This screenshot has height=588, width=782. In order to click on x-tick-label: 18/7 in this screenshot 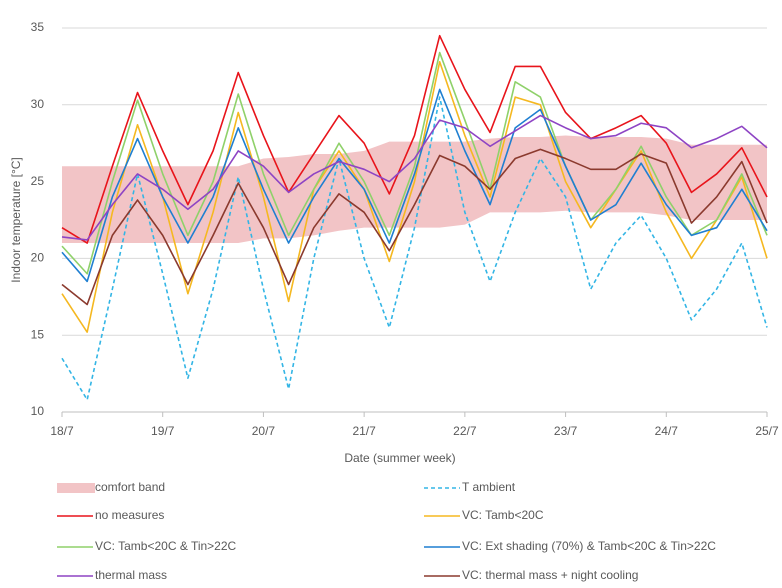, I will do `click(62, 431)`.